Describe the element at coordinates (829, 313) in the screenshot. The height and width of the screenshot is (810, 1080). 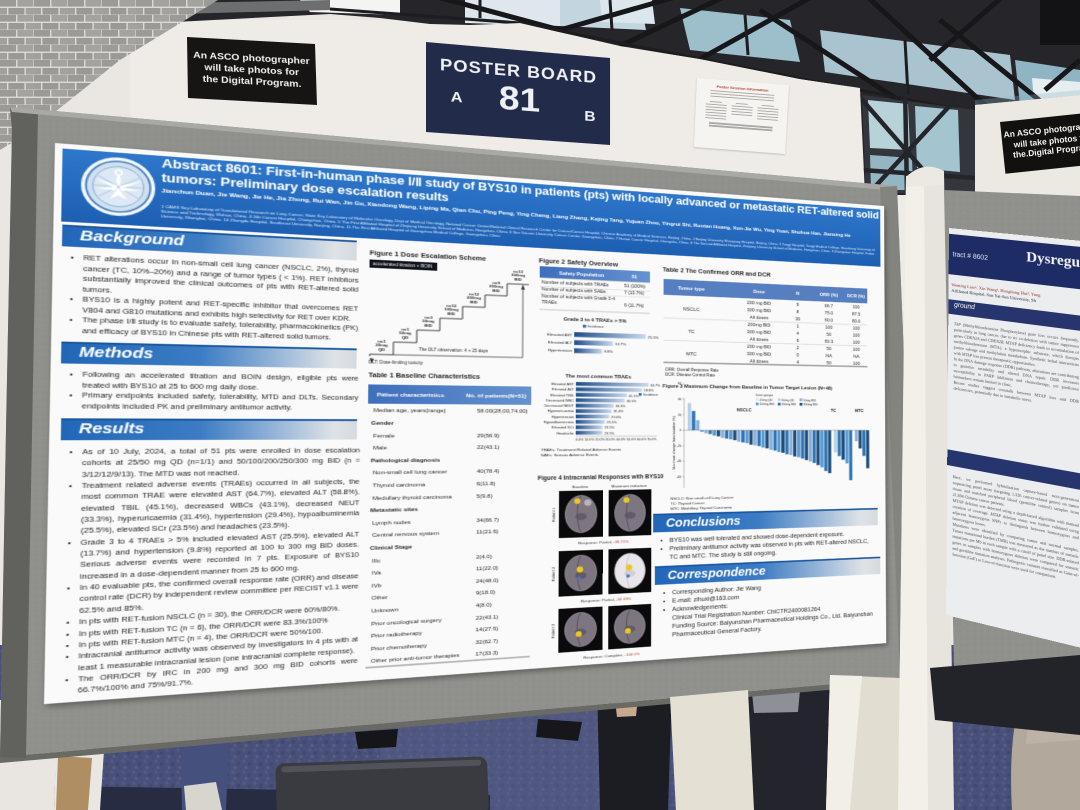
I see `svg-text: 75.0` at that location.